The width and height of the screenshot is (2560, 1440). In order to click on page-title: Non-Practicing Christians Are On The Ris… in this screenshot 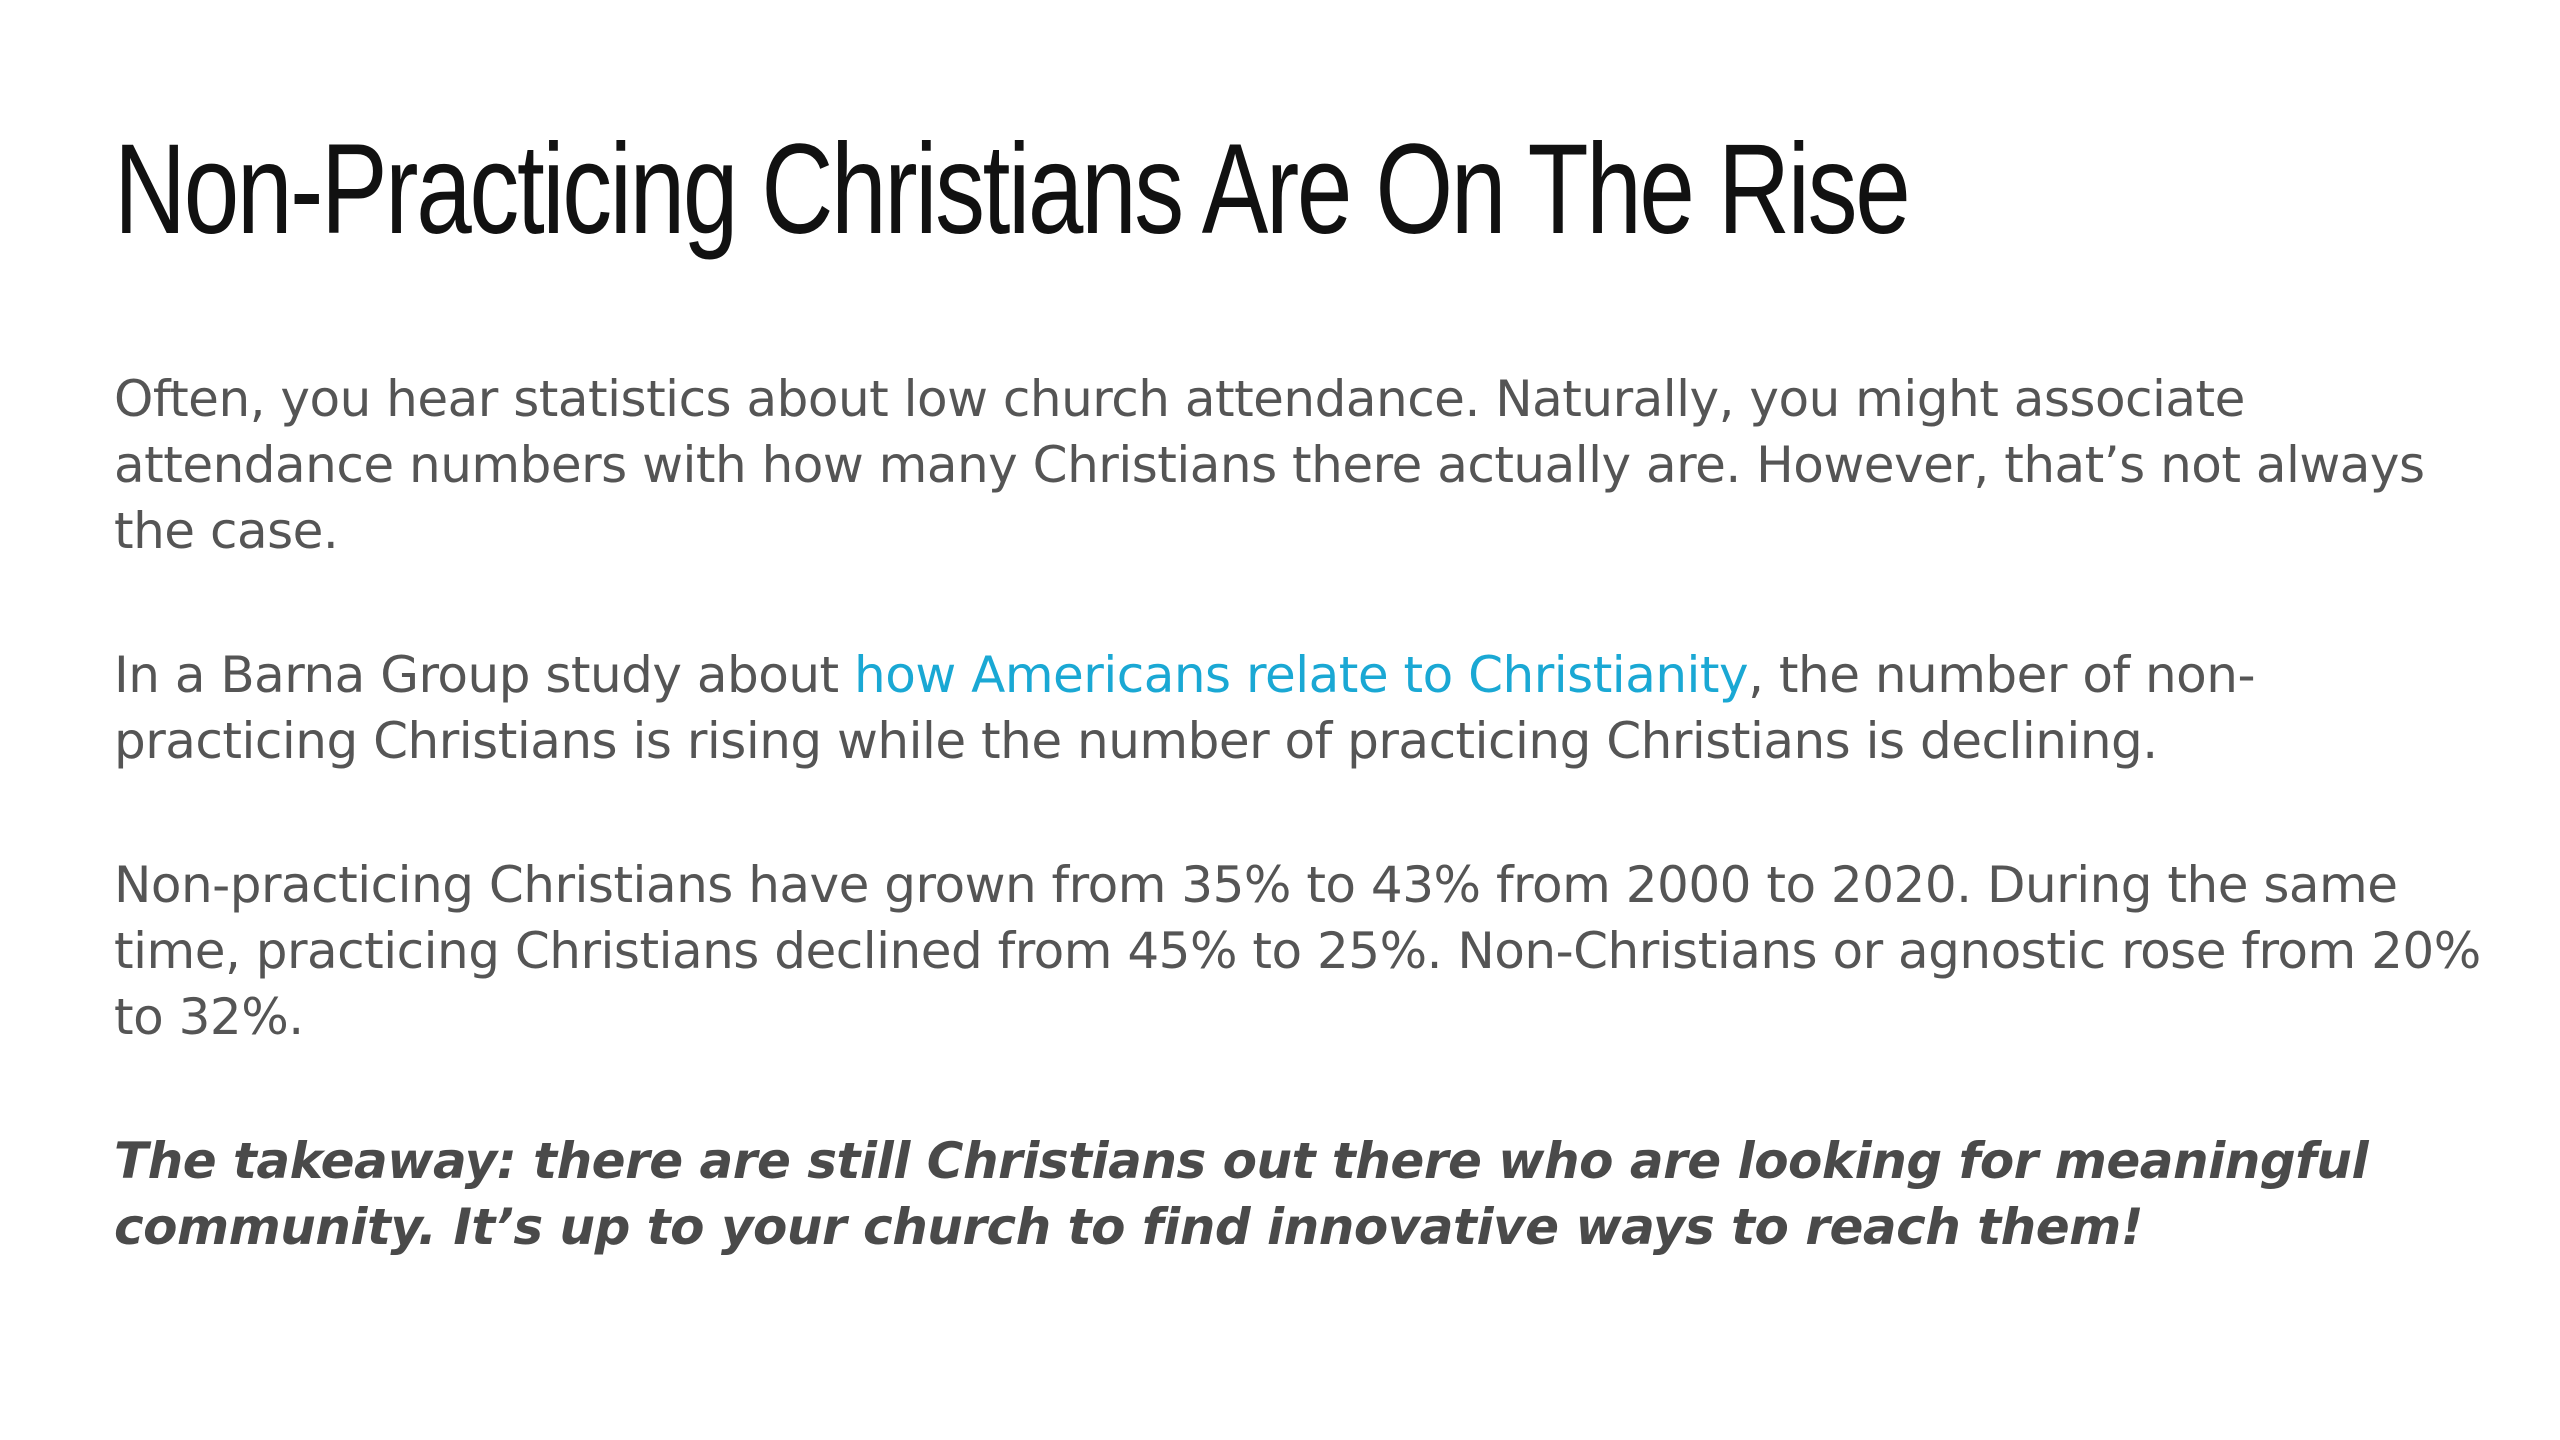, I will do `click(1012, 189)`.